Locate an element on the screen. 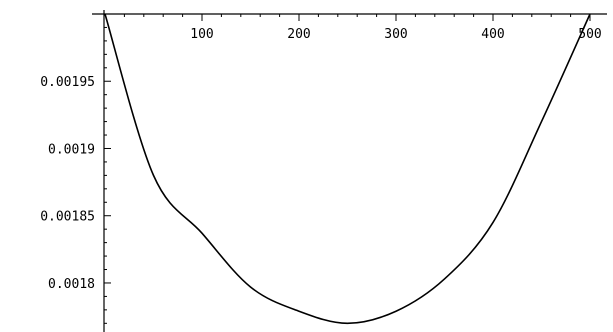  y-tick-label: 0.00185 is located at coordinates (67, 217).